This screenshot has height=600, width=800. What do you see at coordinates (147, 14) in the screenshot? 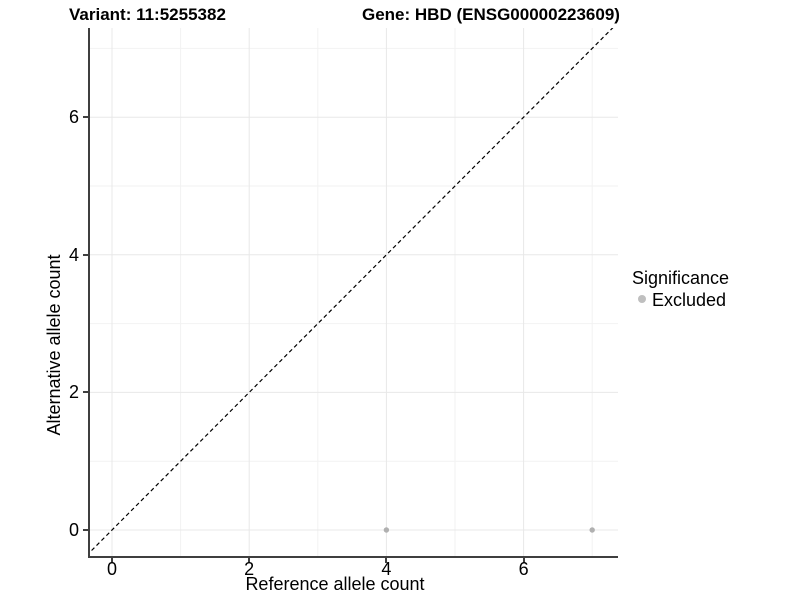
I see `plot-title-variant: Variant: 11:5255382` at bounding box center [147, 14].